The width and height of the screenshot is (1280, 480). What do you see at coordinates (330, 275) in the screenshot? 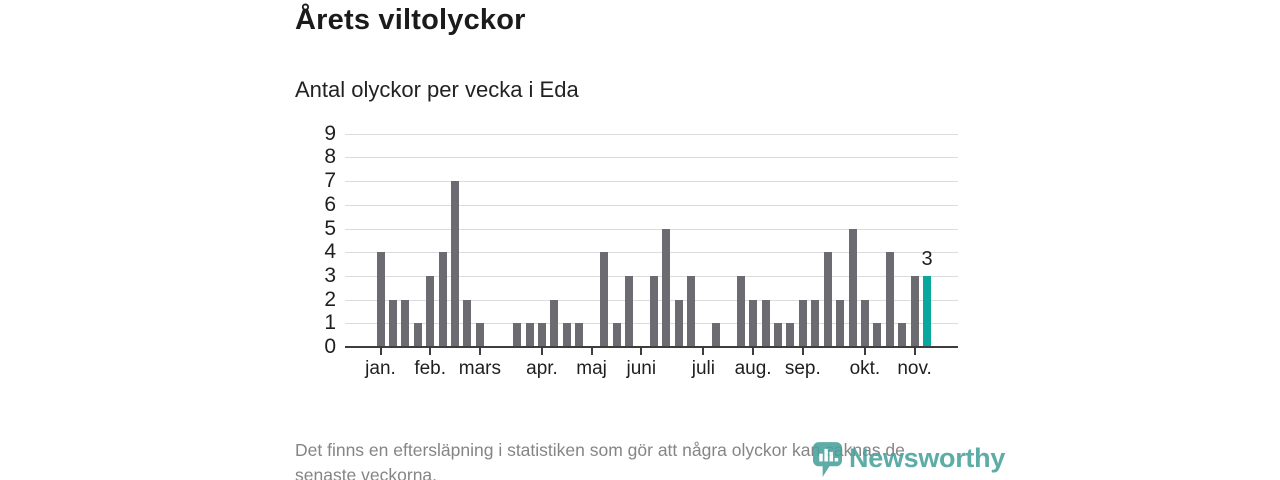
I see `y-axis-tick-label: 3` at bounding box center [330, 275].